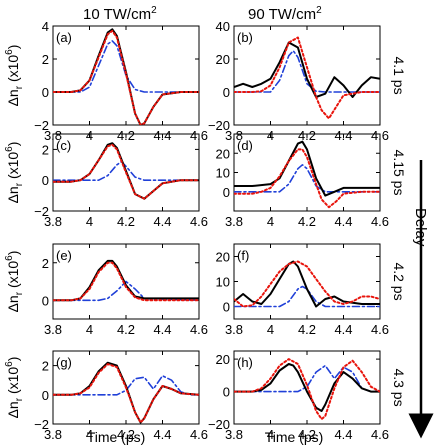 The height and width of the screenshot is (447, 436). Describe the element at coordinates (399, 75) in the screenshot. I see `delay-label: 4.1 ps` at that location.